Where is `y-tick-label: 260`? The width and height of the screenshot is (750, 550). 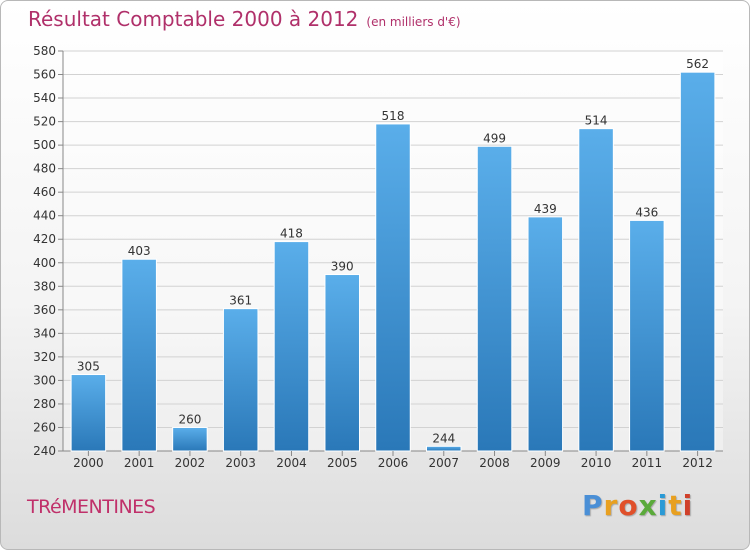 y-tick-label: 260 is located at coordinates (44, 427).